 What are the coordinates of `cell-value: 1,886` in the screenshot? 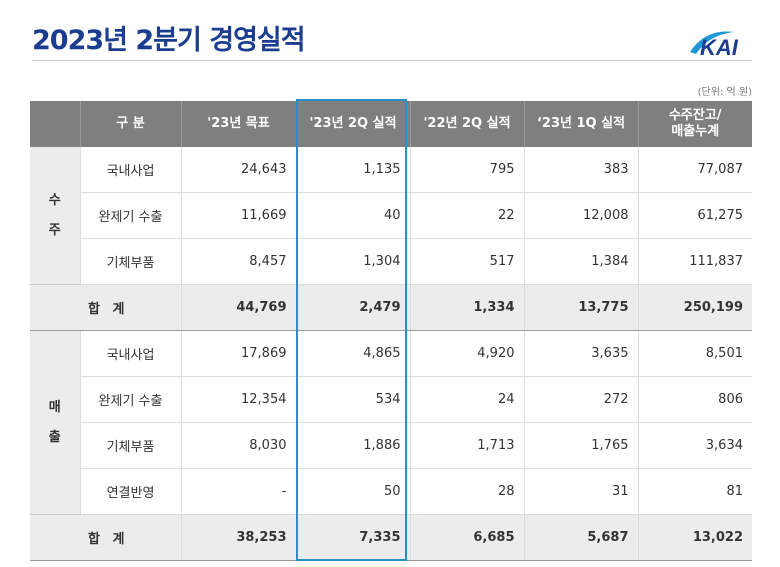 It's located at (352, 445).